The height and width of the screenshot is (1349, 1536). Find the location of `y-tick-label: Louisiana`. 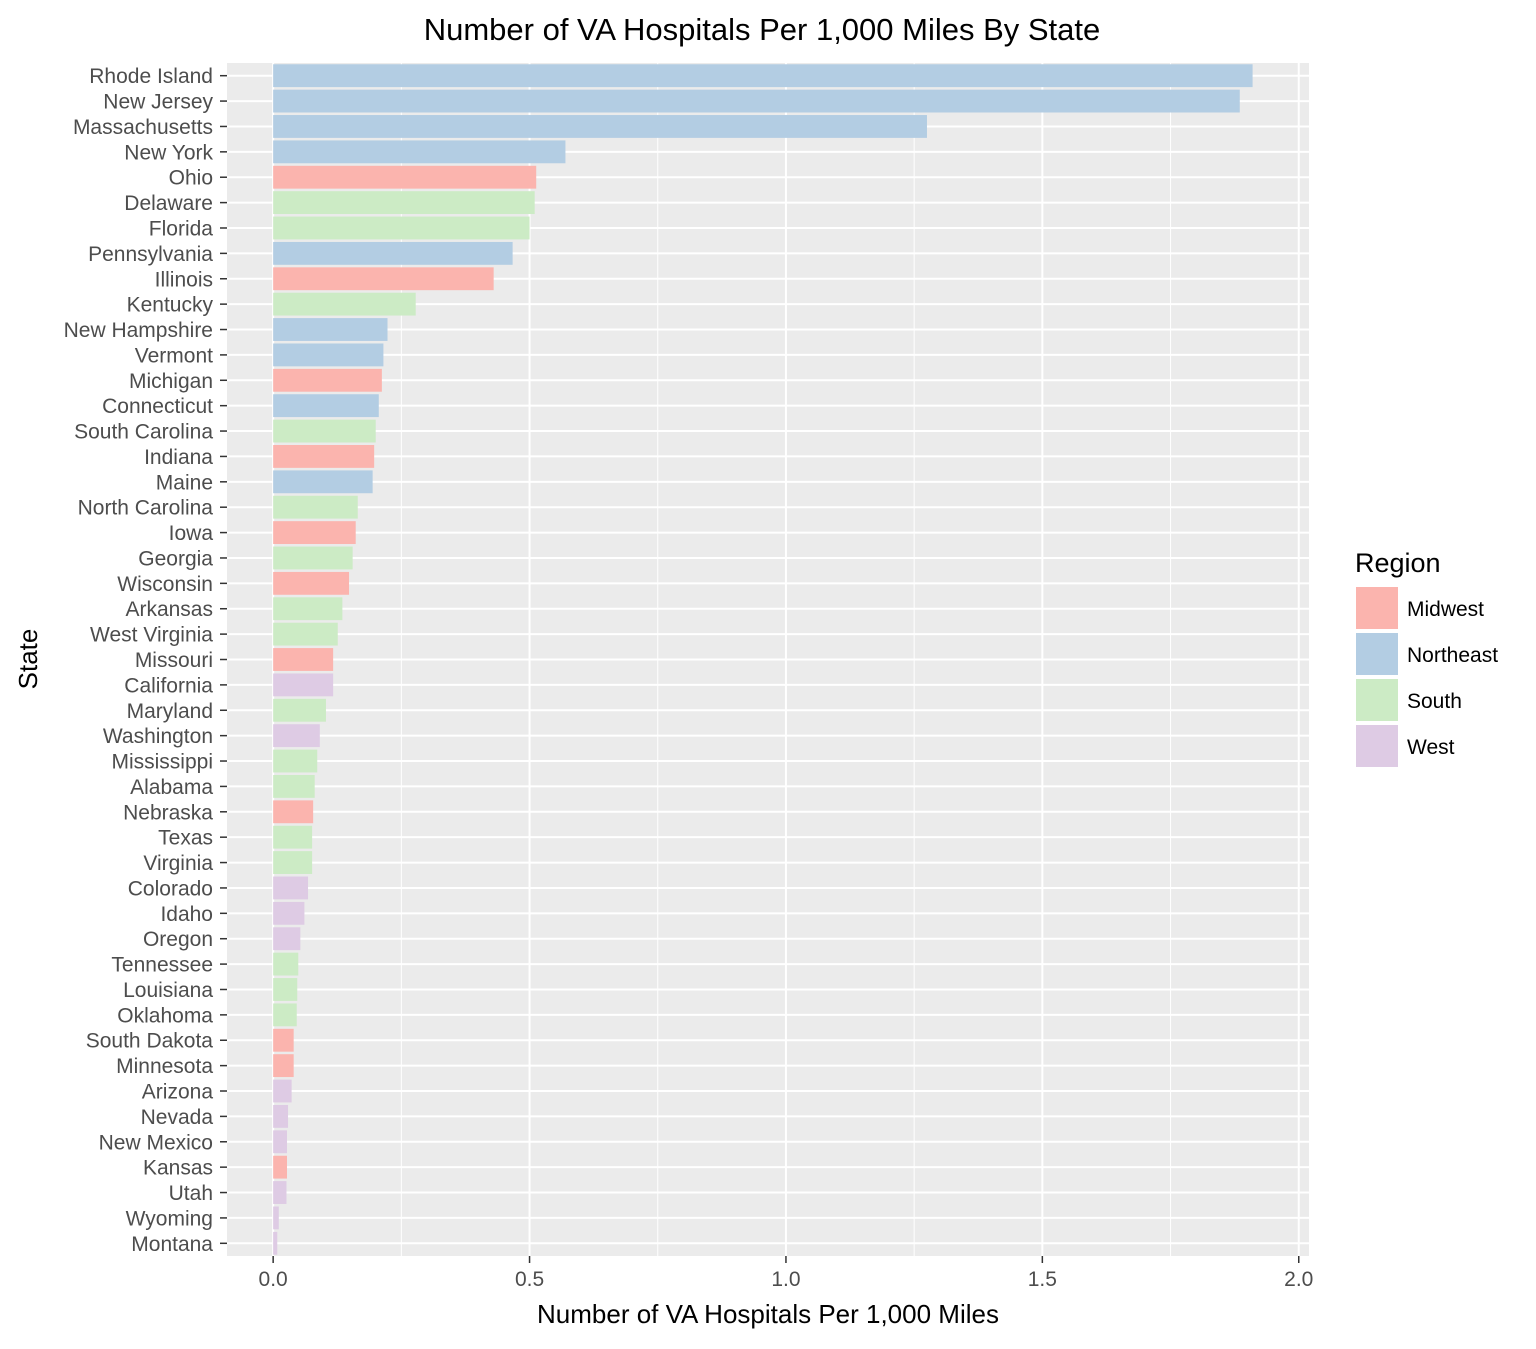

y-tick-label: Louisiana is located at coordinates (168, 990).